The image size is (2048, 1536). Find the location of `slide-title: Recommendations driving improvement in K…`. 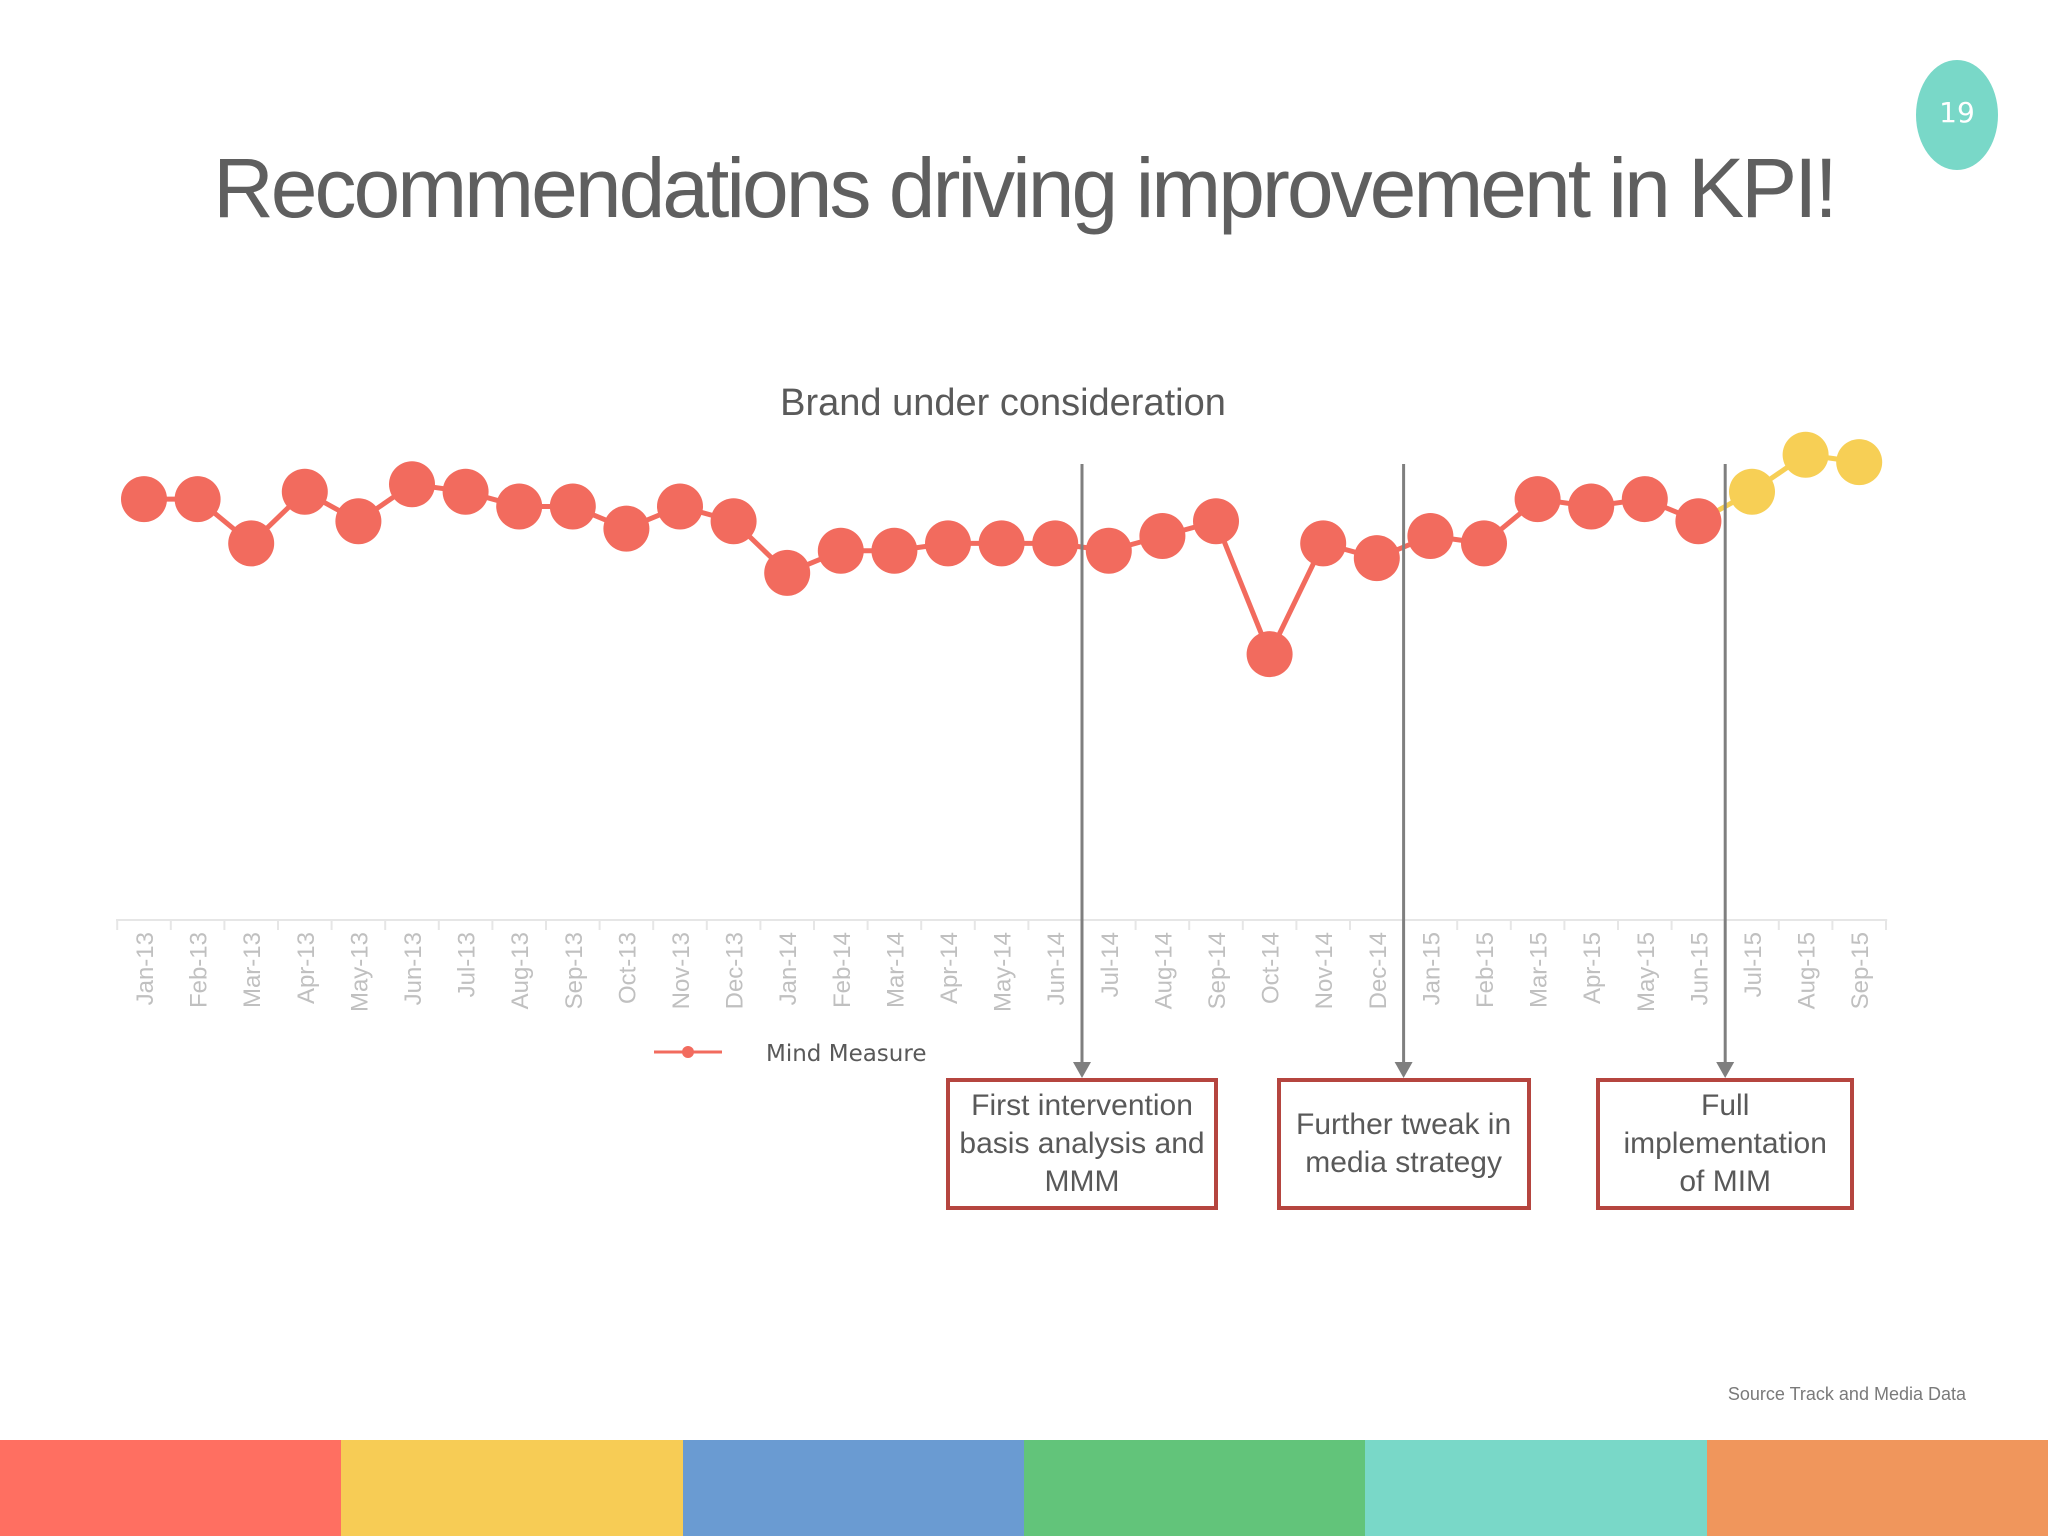

slide-title: Recommendations driving improvement in K… is located at coordinates (1025, 188).